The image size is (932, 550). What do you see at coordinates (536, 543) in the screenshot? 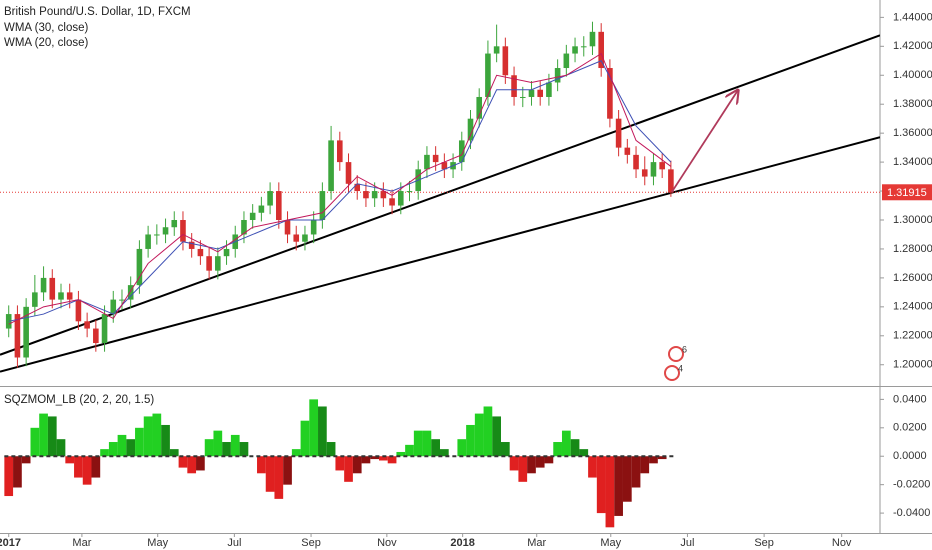
I see `x-tick-label: Mar` at bounding box center [536, 543].